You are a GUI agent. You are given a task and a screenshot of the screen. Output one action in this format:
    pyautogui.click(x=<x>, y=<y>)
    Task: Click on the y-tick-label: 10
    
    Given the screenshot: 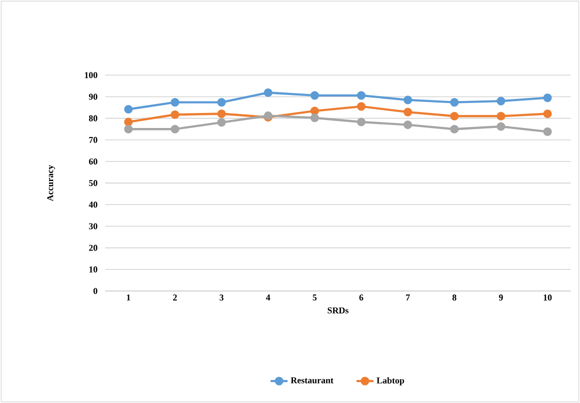 What is the action you would take?
    pyautogui.click(x=93, y=269)
    